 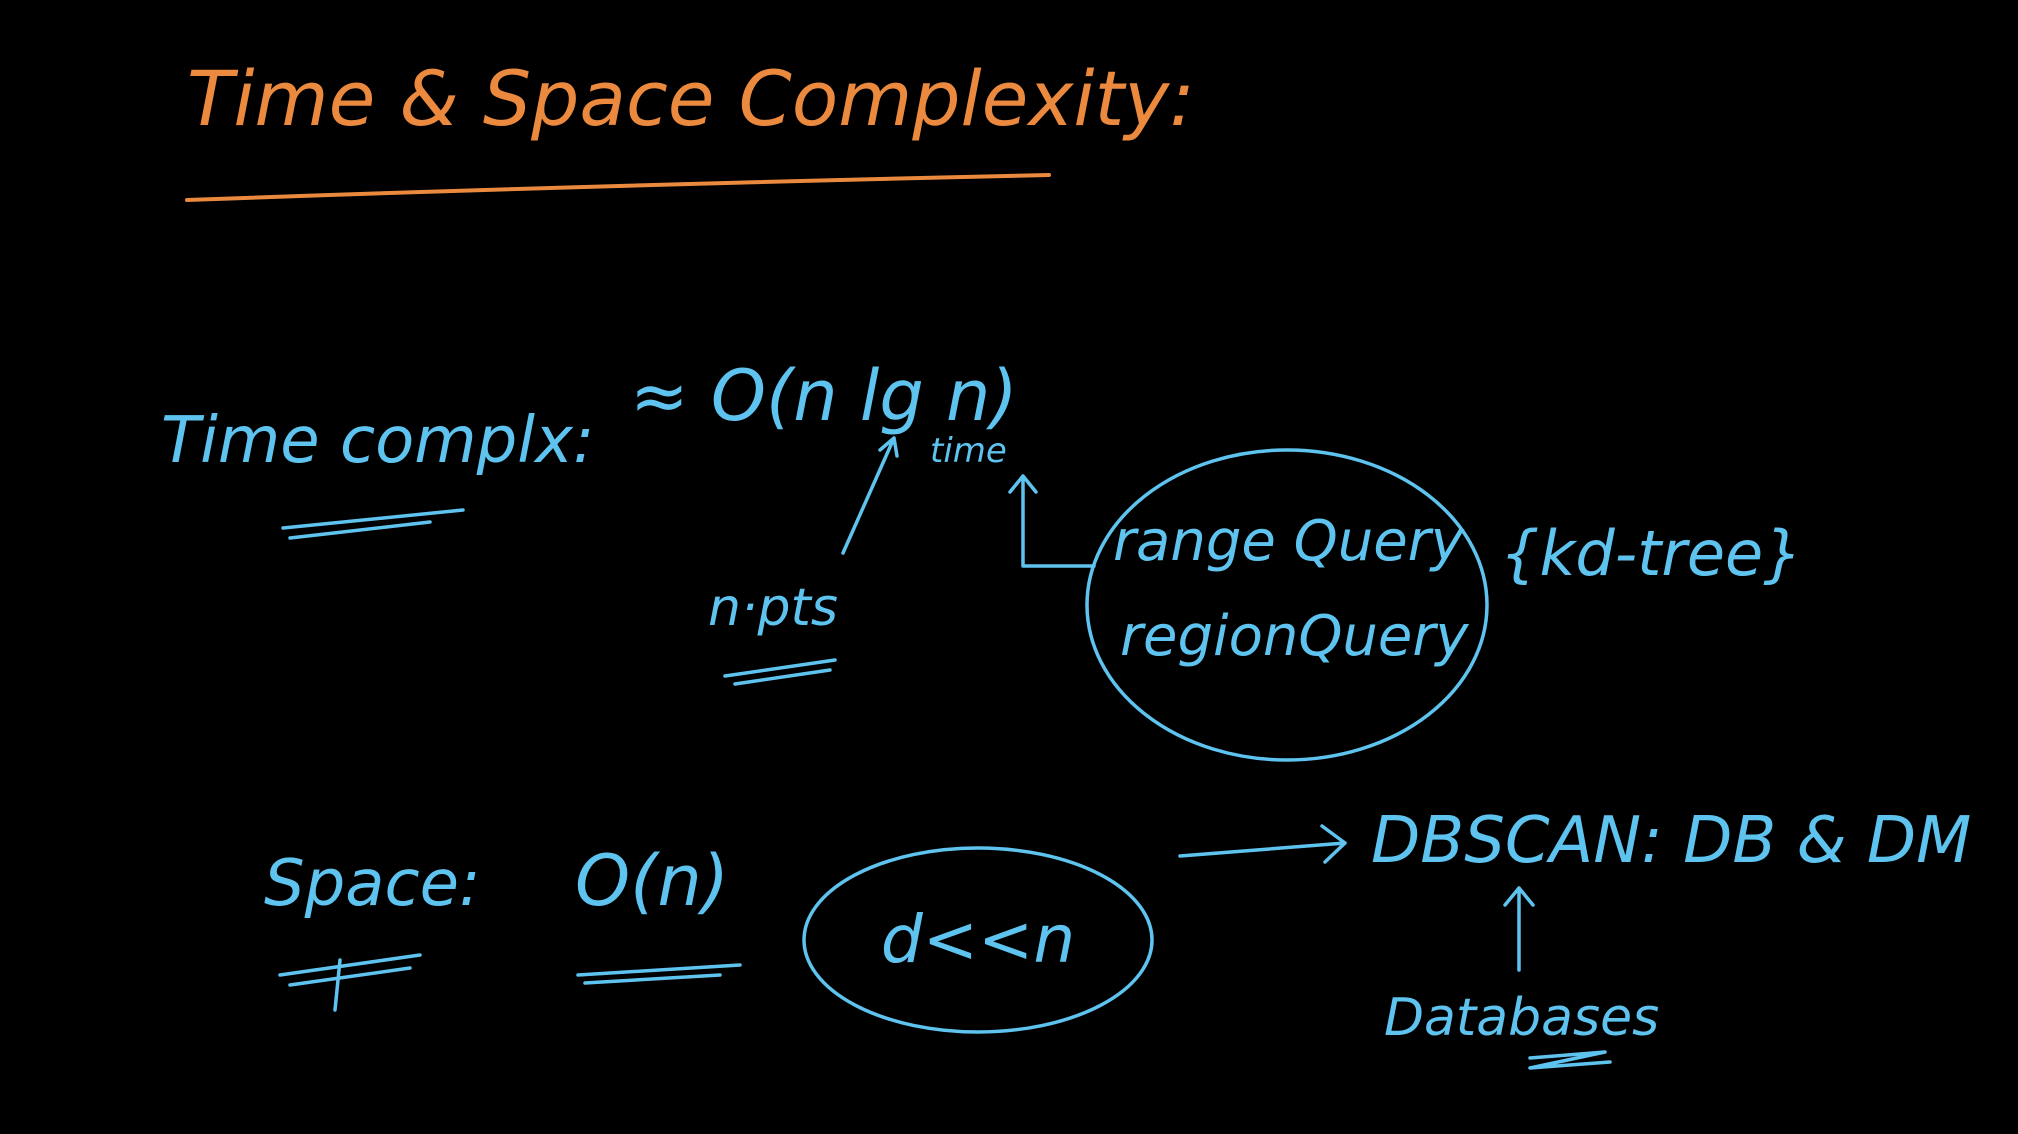 What do you see at coordinates (618, 187) in the screenshot?
I see `title-underline` at bounding box center [618, 187].